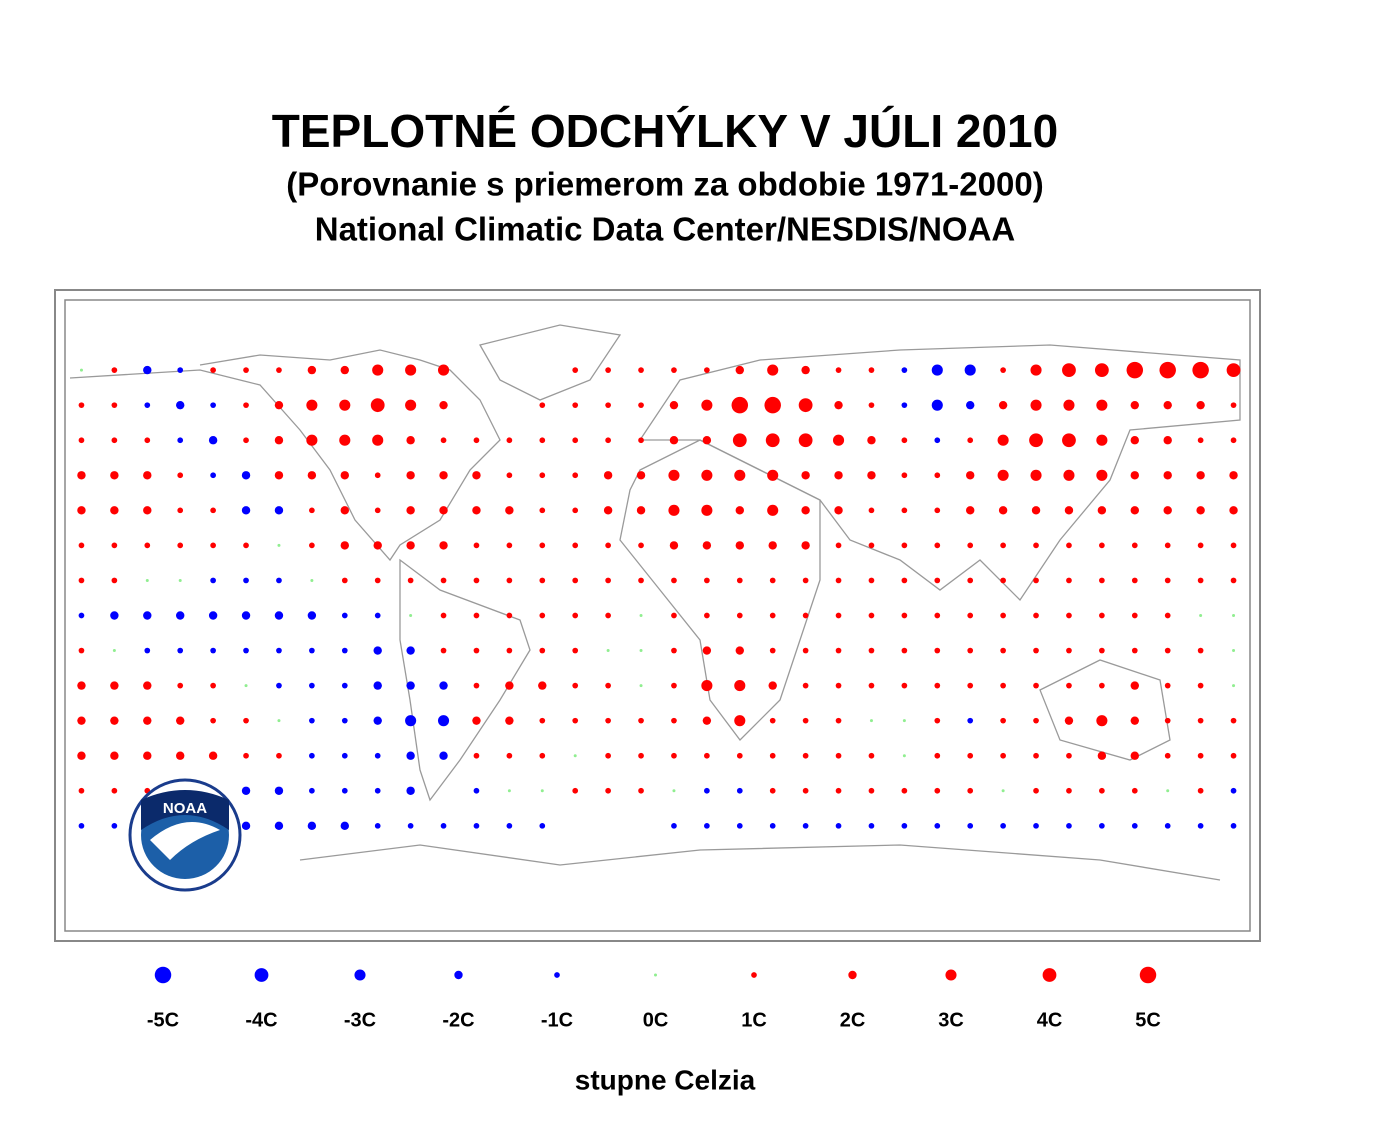  I want to click on title: TEPLOTNÉ ODCHÝLKY V JÚLI 2010, so click(665, 131).